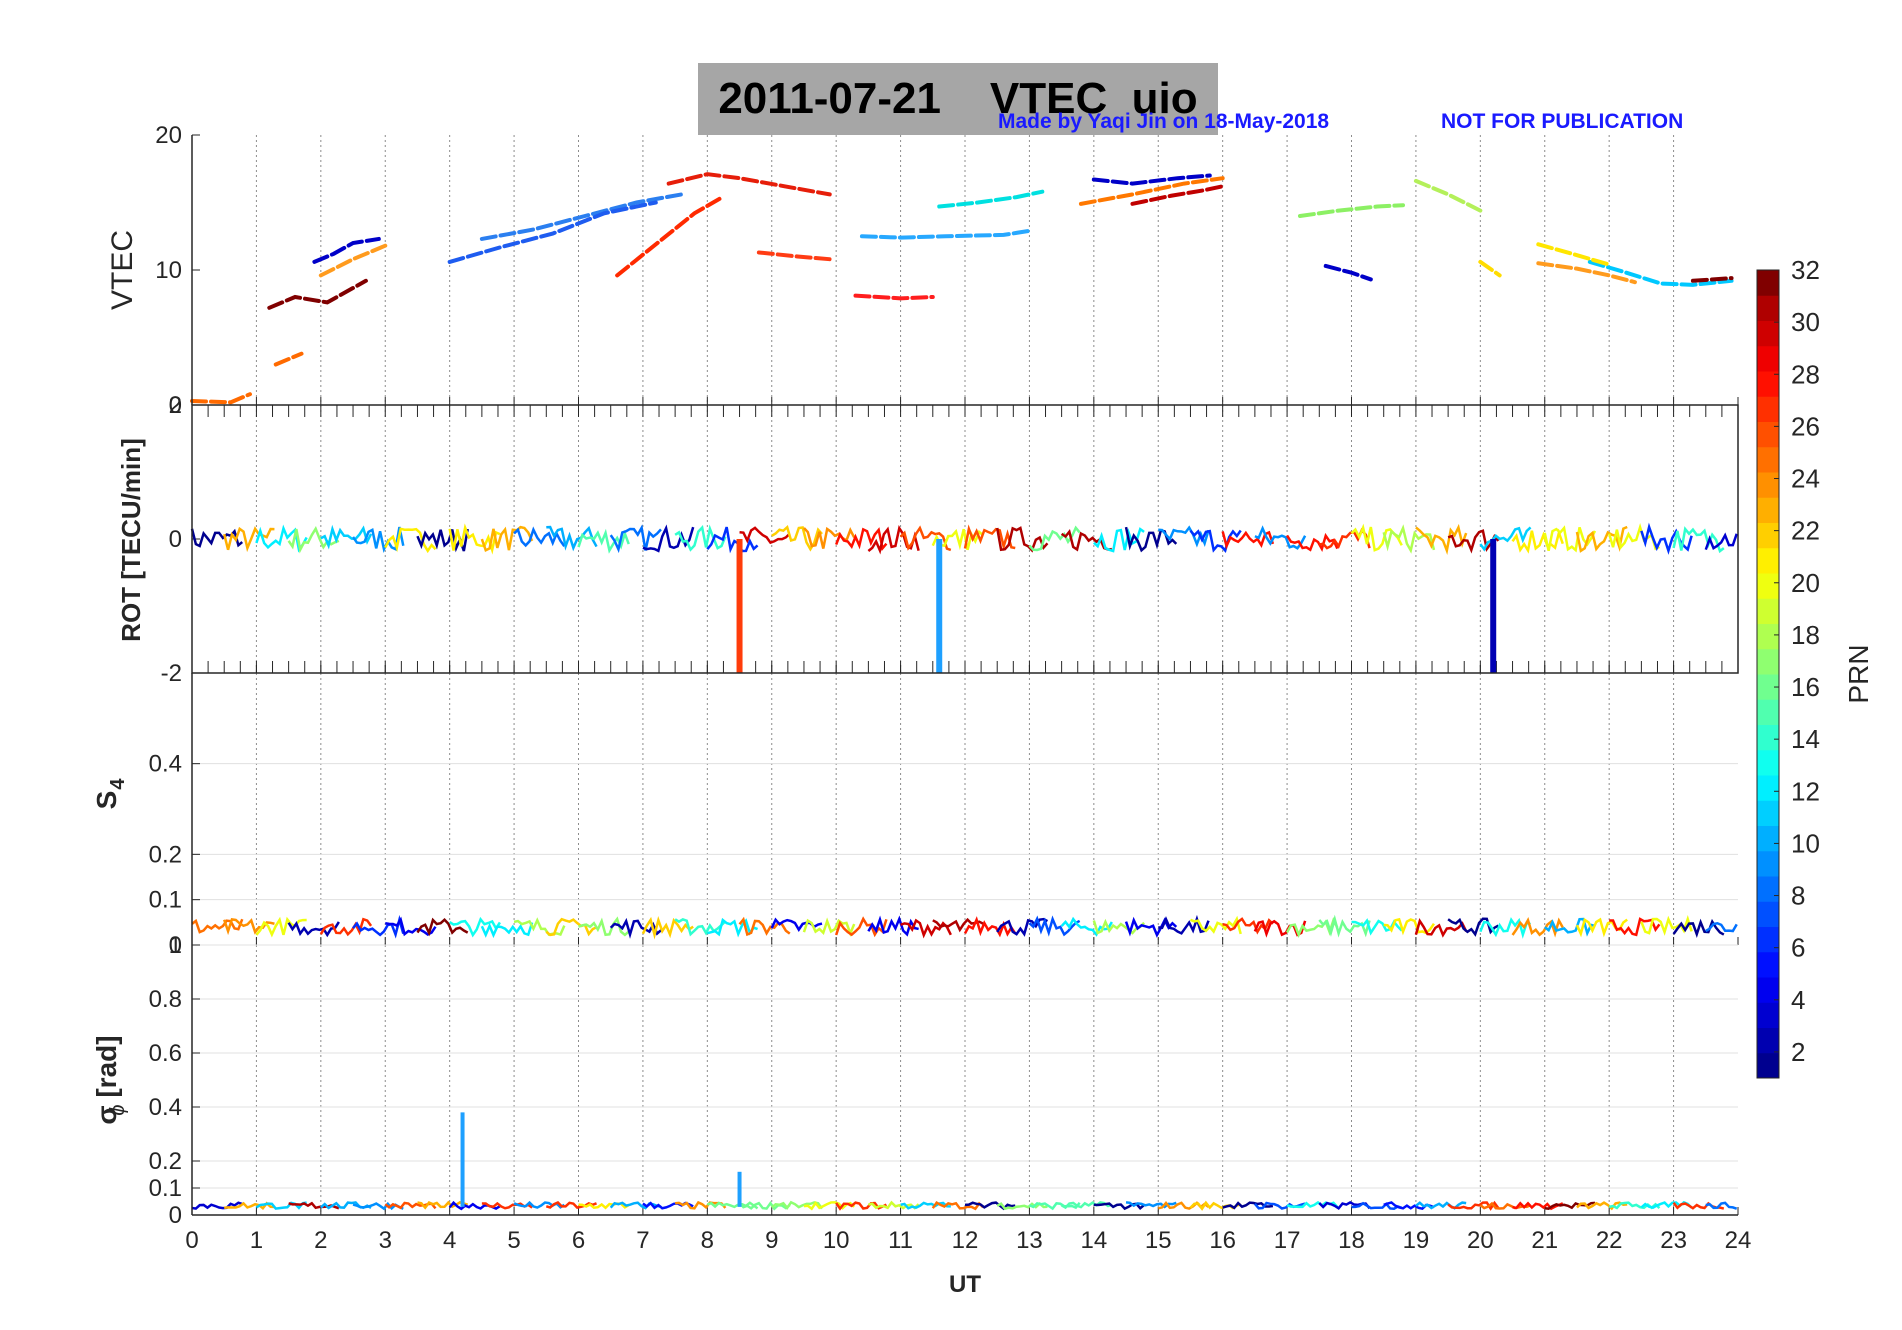 The width and height of the screenshot is (1902, 1330). What do you see at coordinates (1222, 1240) in the screenshot?
I see `x-tick-label: 16` at bounding box center [1222, 1240].